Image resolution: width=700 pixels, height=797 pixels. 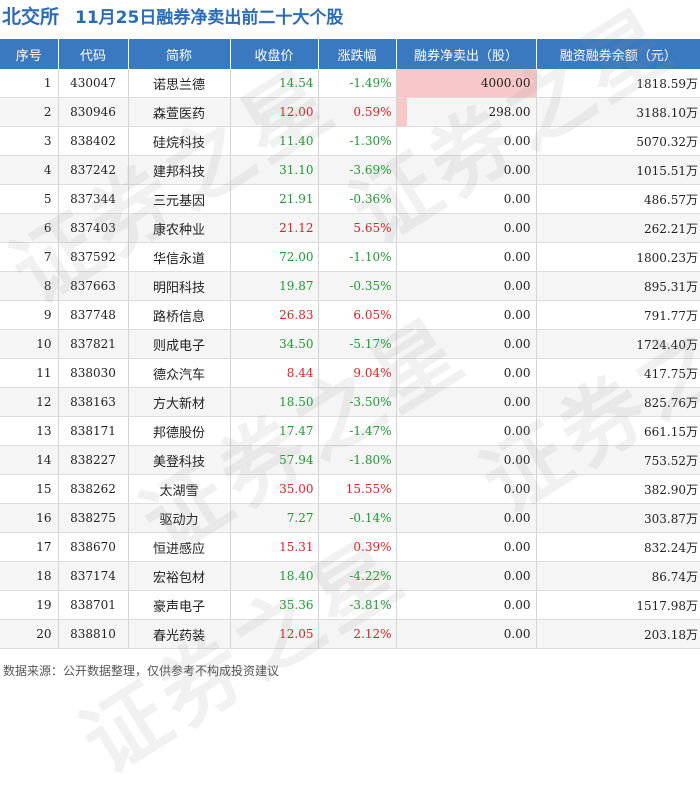 I want to click on cell-code: 838171, so click(x=93, y=431).